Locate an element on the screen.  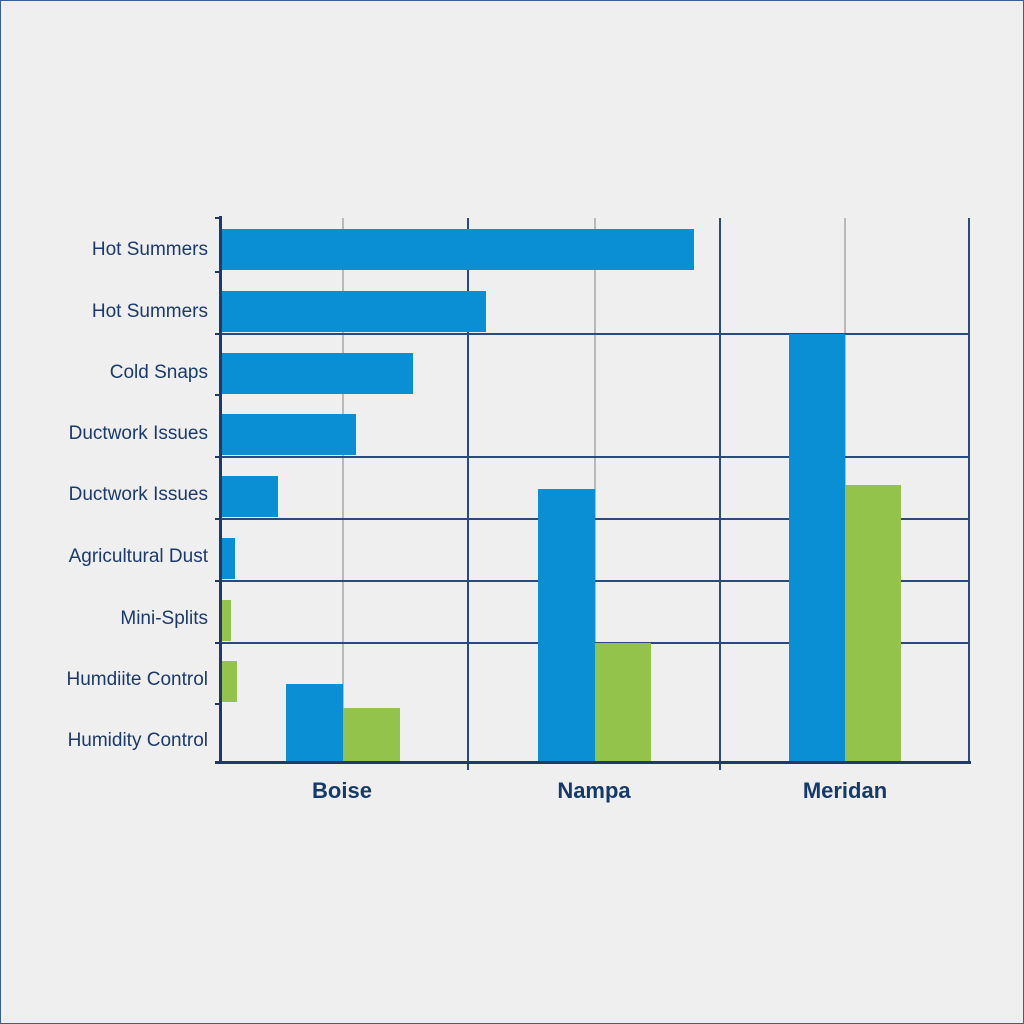
y-axis is located at coordinates (220, 490).